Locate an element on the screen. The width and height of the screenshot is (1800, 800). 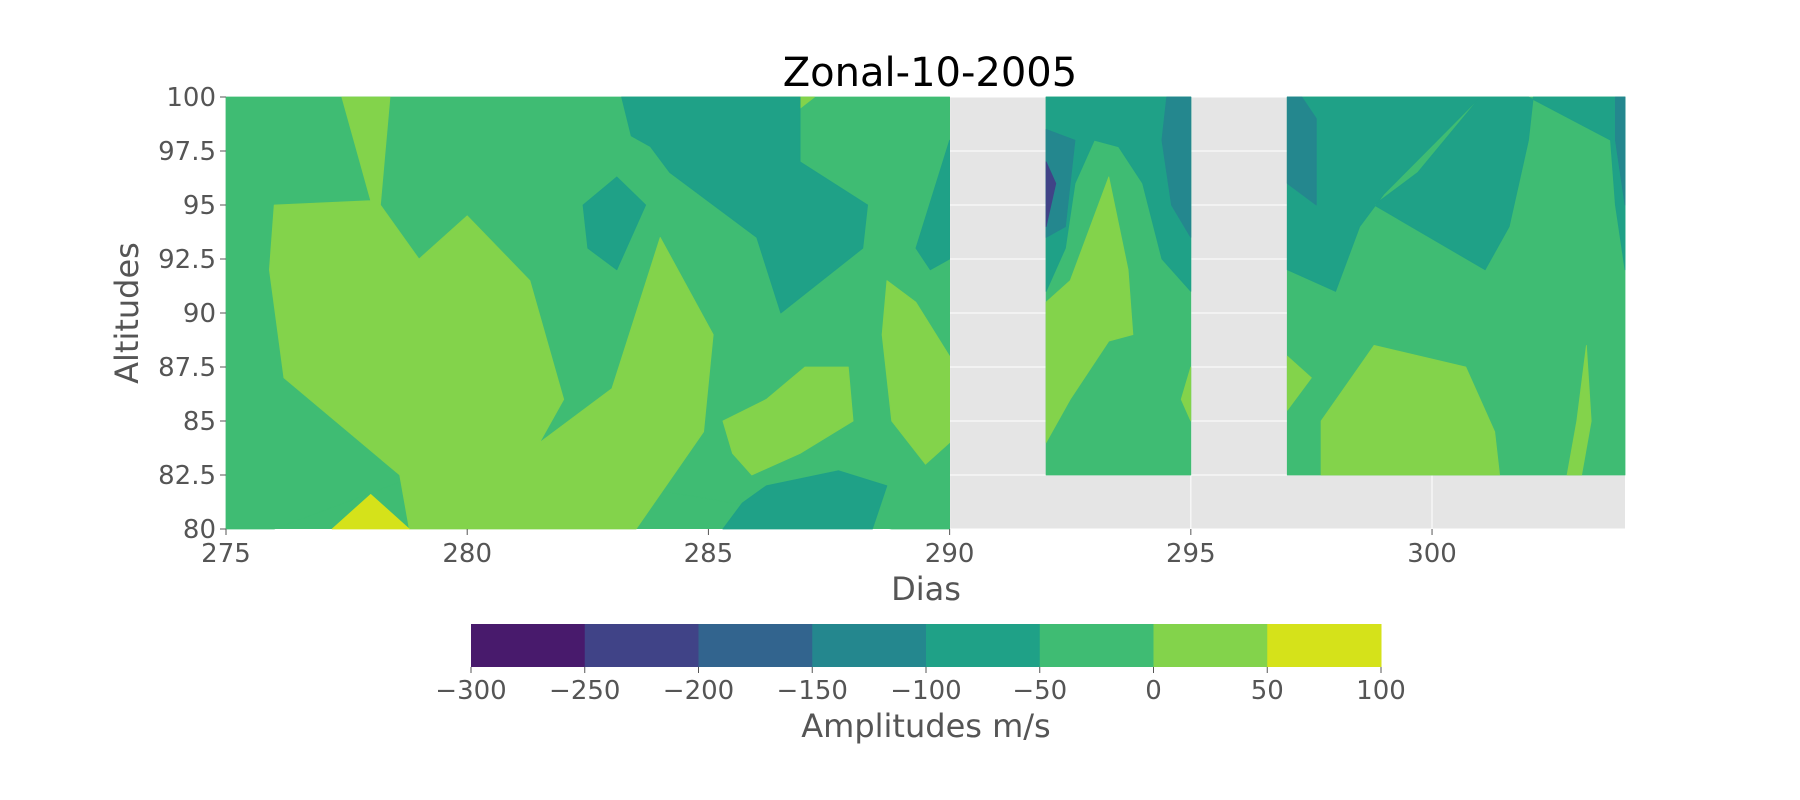
y-tick-label: 100 is located at coordinates (191, 98).